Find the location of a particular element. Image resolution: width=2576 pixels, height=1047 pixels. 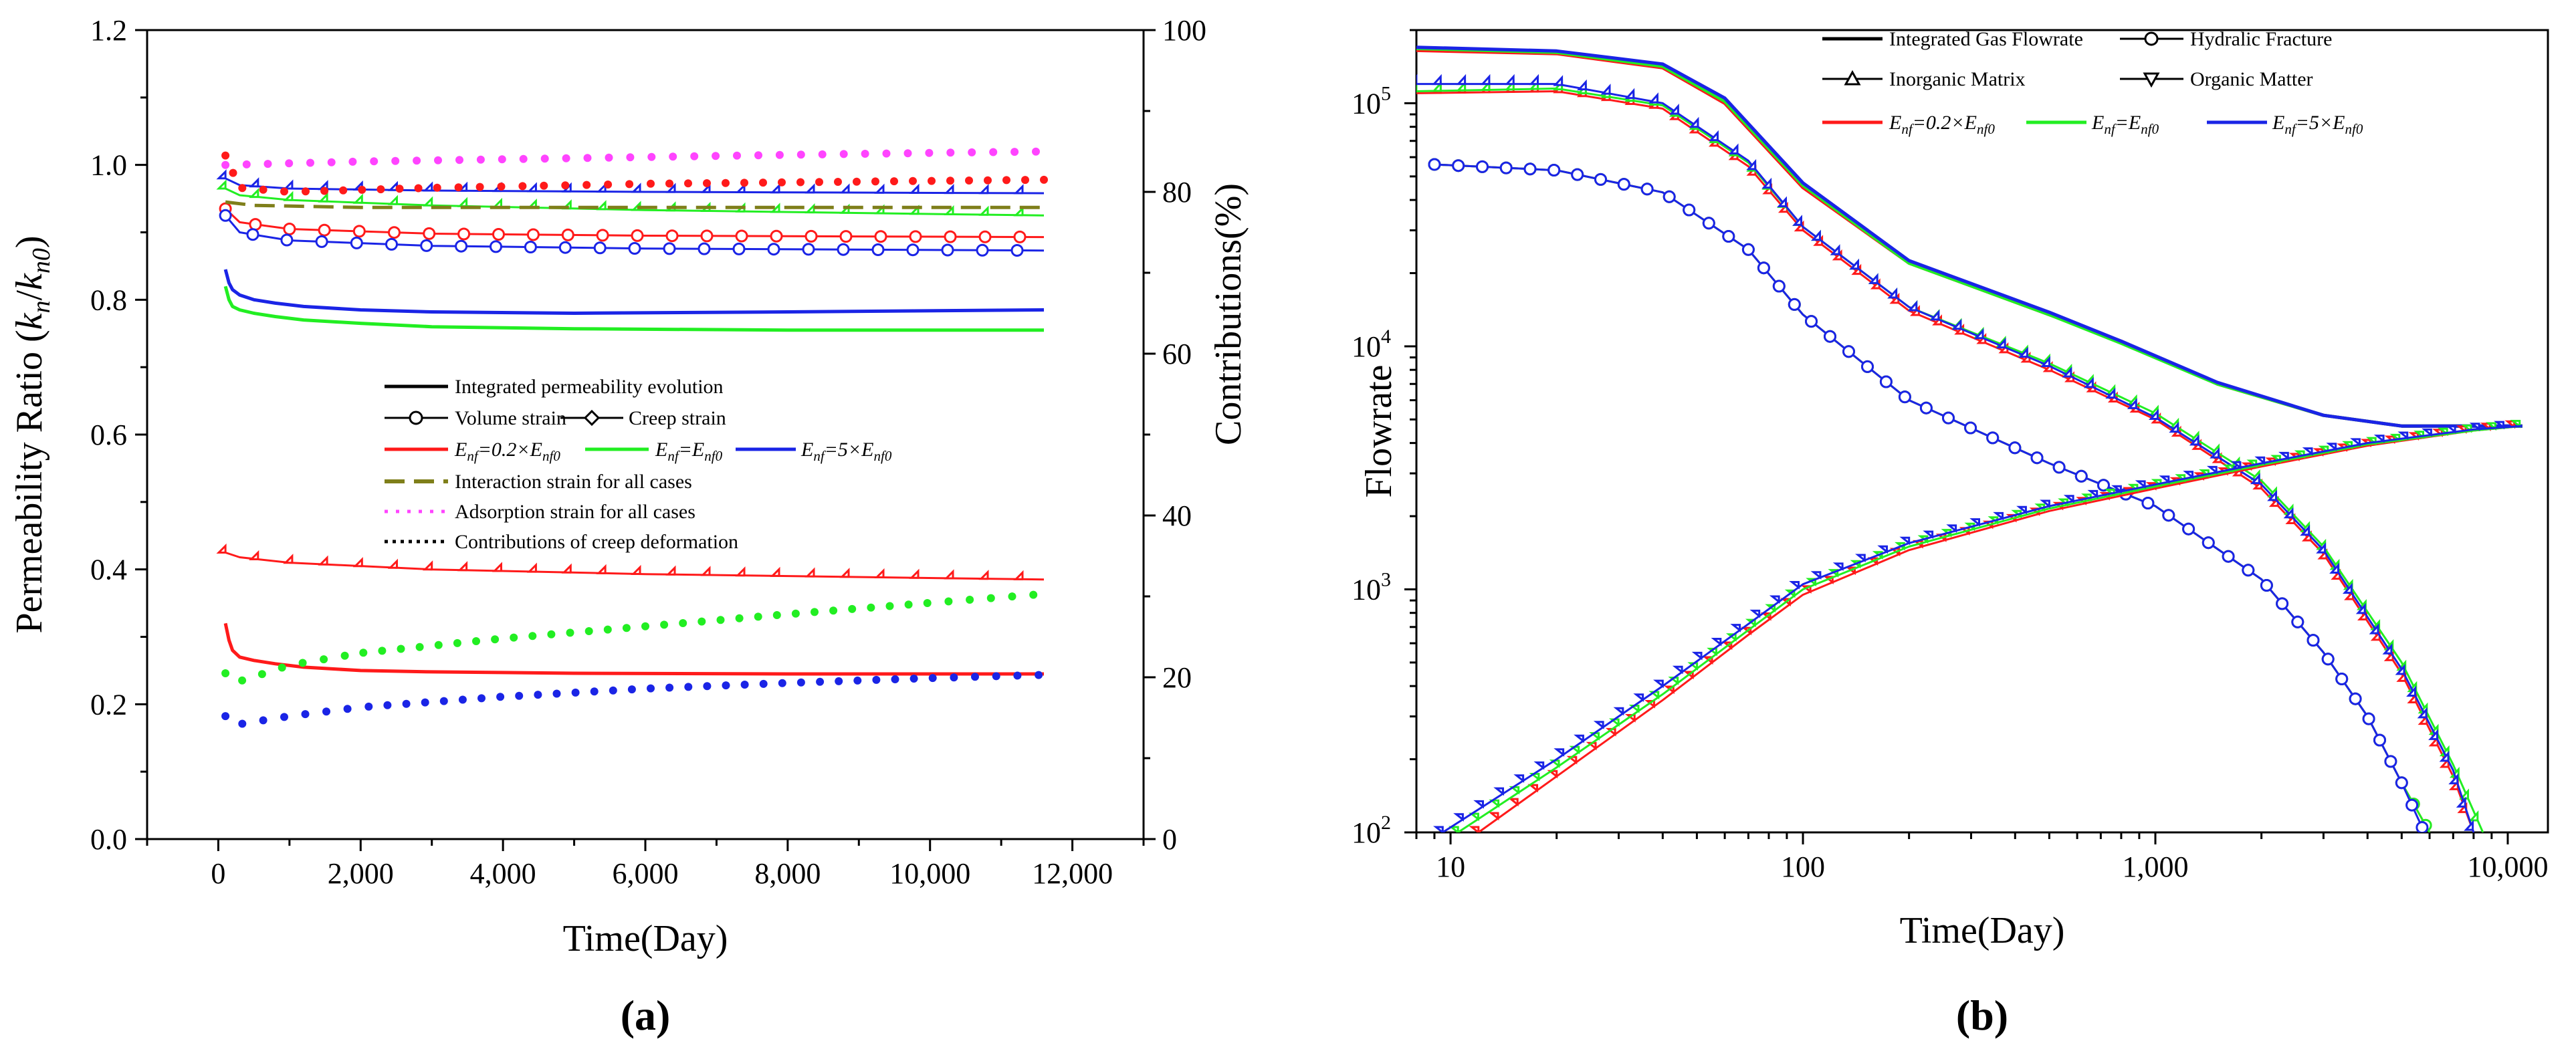

b-series-10-marker is located at coordinates (1494, 803).